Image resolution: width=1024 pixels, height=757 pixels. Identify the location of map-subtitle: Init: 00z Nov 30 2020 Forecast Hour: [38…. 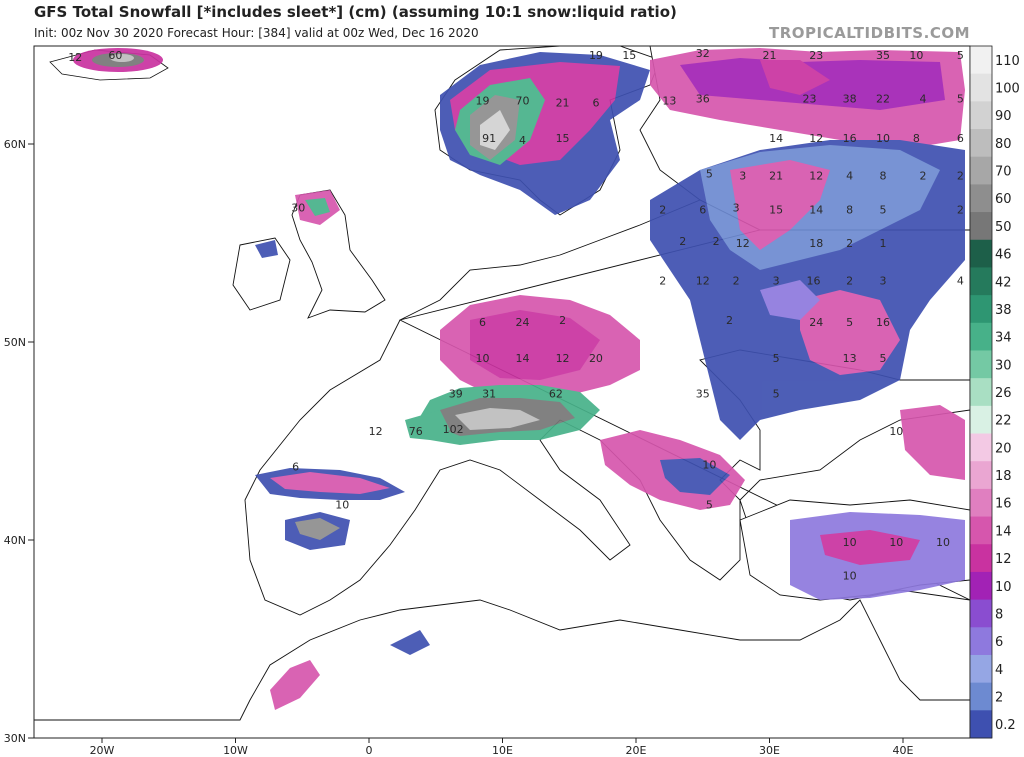
(256, 33).